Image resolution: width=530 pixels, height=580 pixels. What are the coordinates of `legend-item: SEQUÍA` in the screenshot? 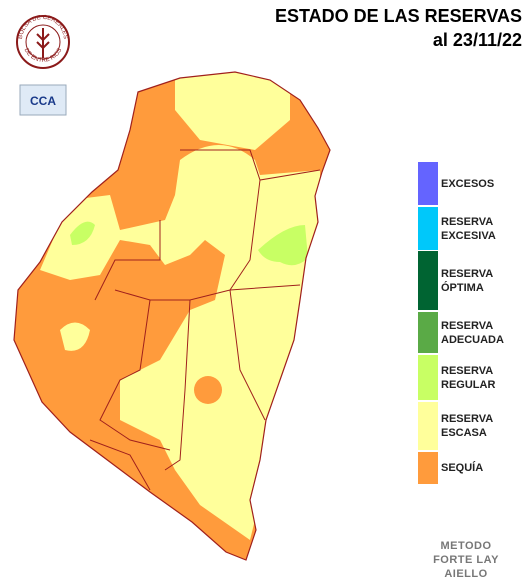 It's located at (474, 468).